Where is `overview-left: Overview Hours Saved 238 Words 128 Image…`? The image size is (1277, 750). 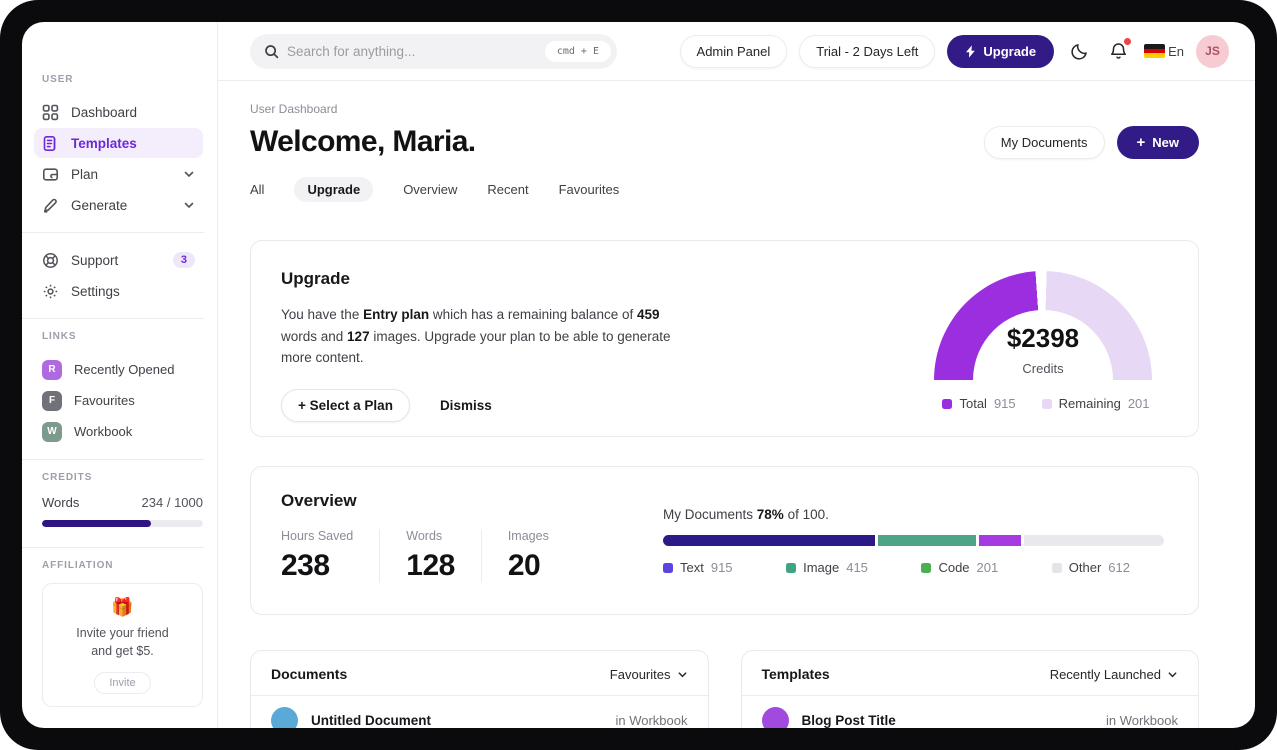 overview-left: Overview Hours Saved 238 Words 128 Image… is located at coordinates (446, 552).